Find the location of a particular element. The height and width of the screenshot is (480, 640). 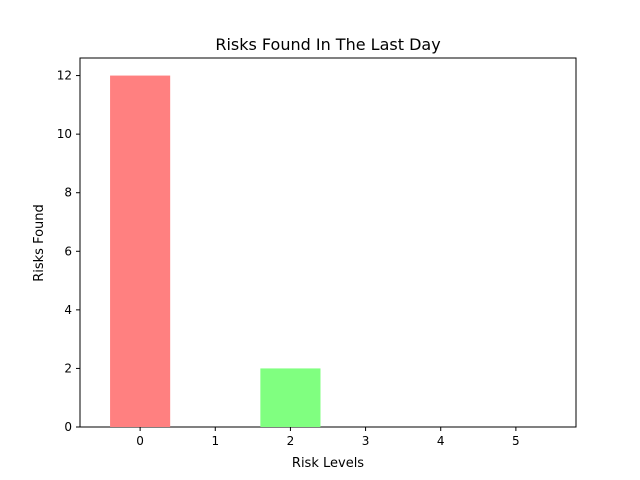

y-axis: 0 2 4 6 8 10 12 is located at coordinates (68, 251).